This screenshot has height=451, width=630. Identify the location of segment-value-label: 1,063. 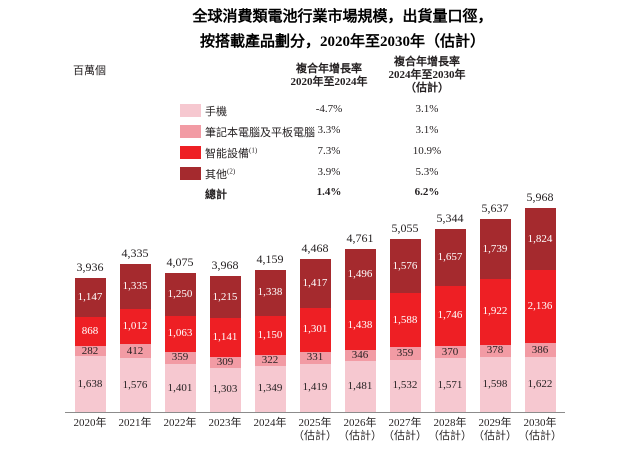
(180, 333).